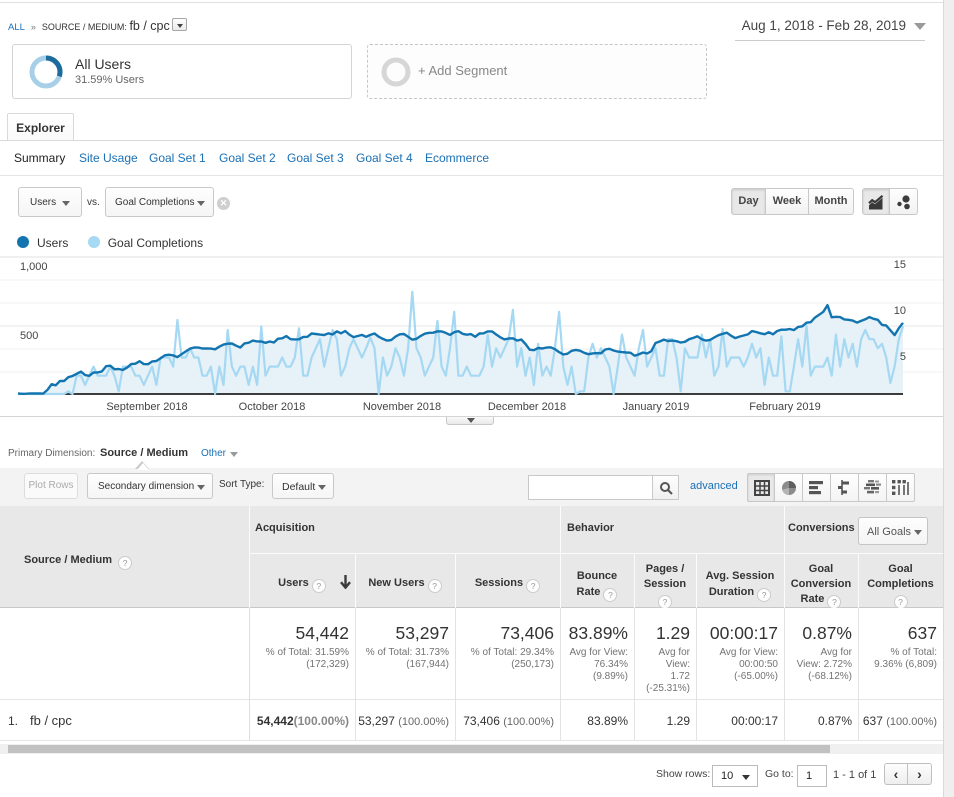 This screenshot has width=954, height=797. Describe the element at coordinates (785, 407) in the screenshot. I see `svg-text: February 2019` at that location.